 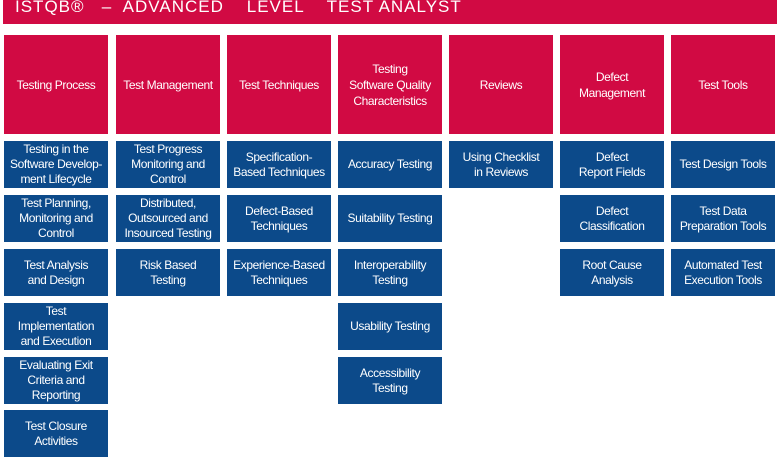 What do you see at coordinates (168, 164) in the screenshot?
I see `topic-box: Test Progress Monitoring and Control` at bounding box center [168, 164].